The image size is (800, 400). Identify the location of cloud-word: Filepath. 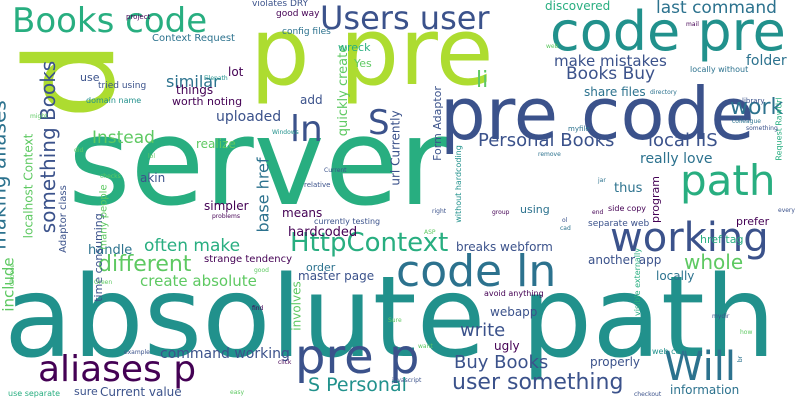
(216, 78).